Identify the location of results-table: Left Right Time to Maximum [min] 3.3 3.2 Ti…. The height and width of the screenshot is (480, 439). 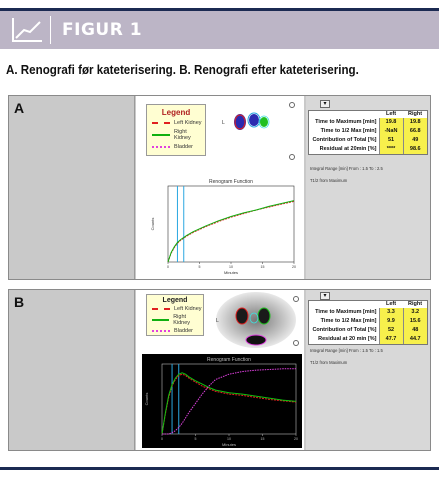
(368, 322).